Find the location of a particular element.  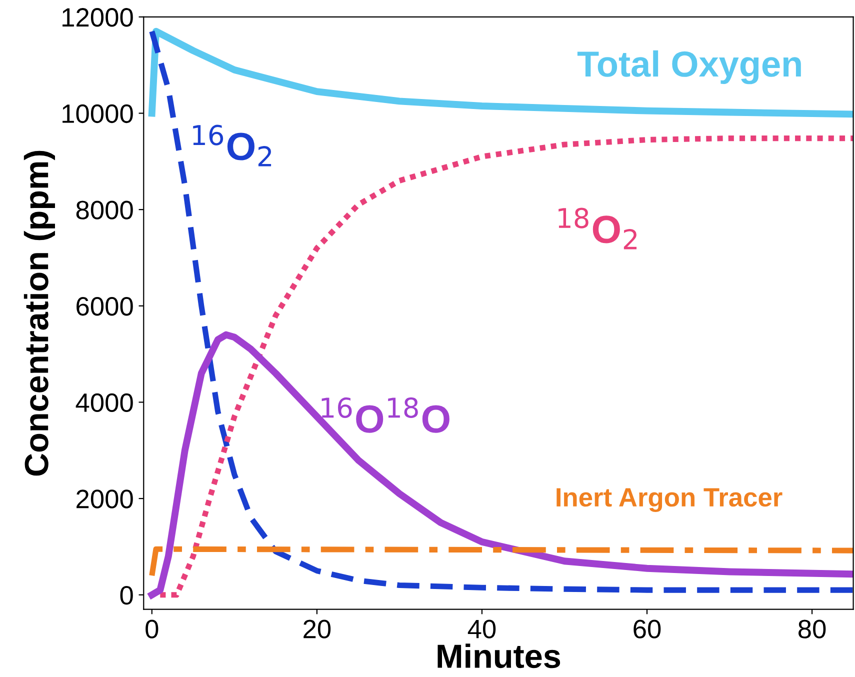

series-label: $^{18}$O$_{2}$ is located at coordinates (597, 229).